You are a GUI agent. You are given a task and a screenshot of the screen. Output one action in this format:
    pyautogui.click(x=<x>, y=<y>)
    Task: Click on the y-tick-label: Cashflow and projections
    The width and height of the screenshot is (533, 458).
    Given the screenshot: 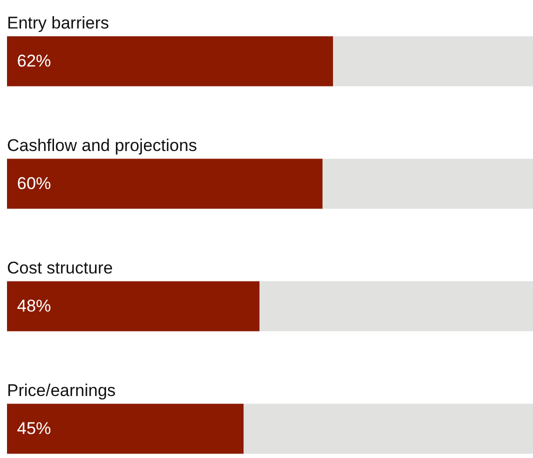 What is the action you would take?
    pyautogui.click(x=102, y=145)
    